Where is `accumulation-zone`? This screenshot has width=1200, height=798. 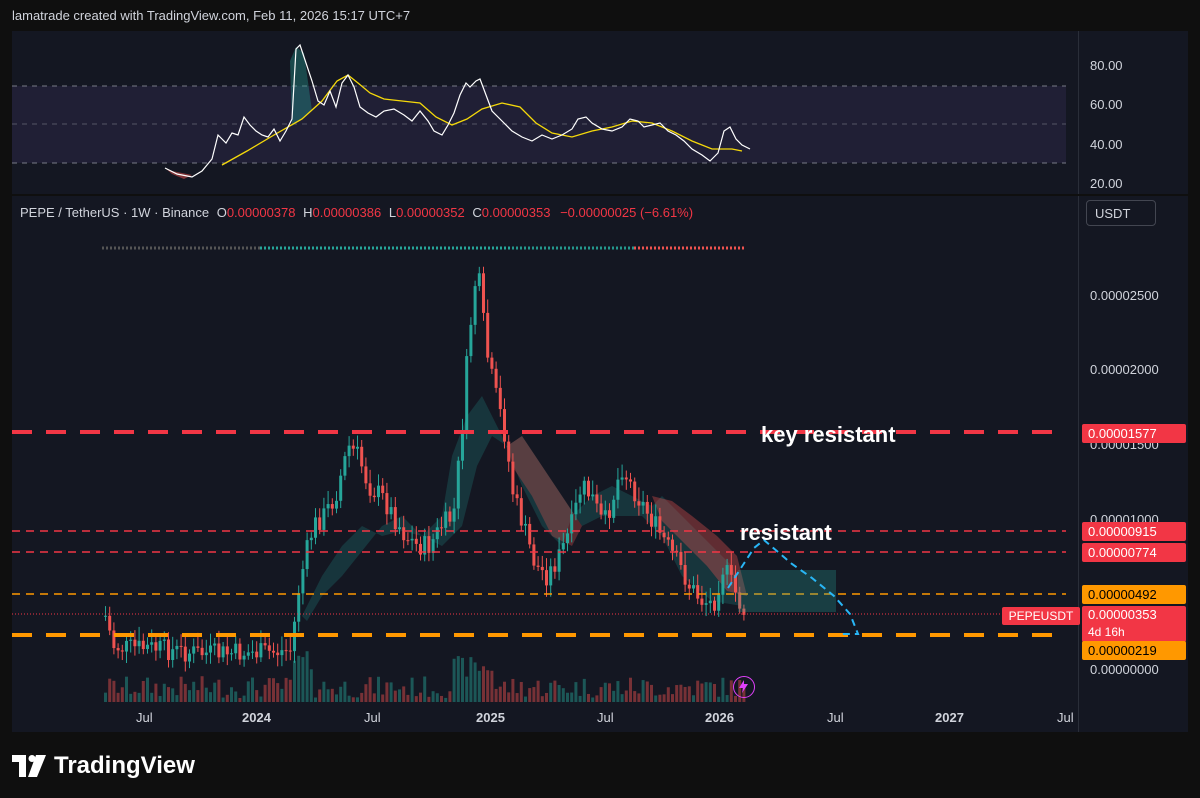 accumulation-zone is located at coordinates (787, 591).